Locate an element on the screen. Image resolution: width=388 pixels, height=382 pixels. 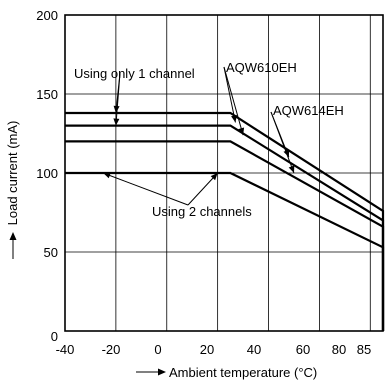
annotation-label: Using only 1 channel is located at coordinates (134, 73).